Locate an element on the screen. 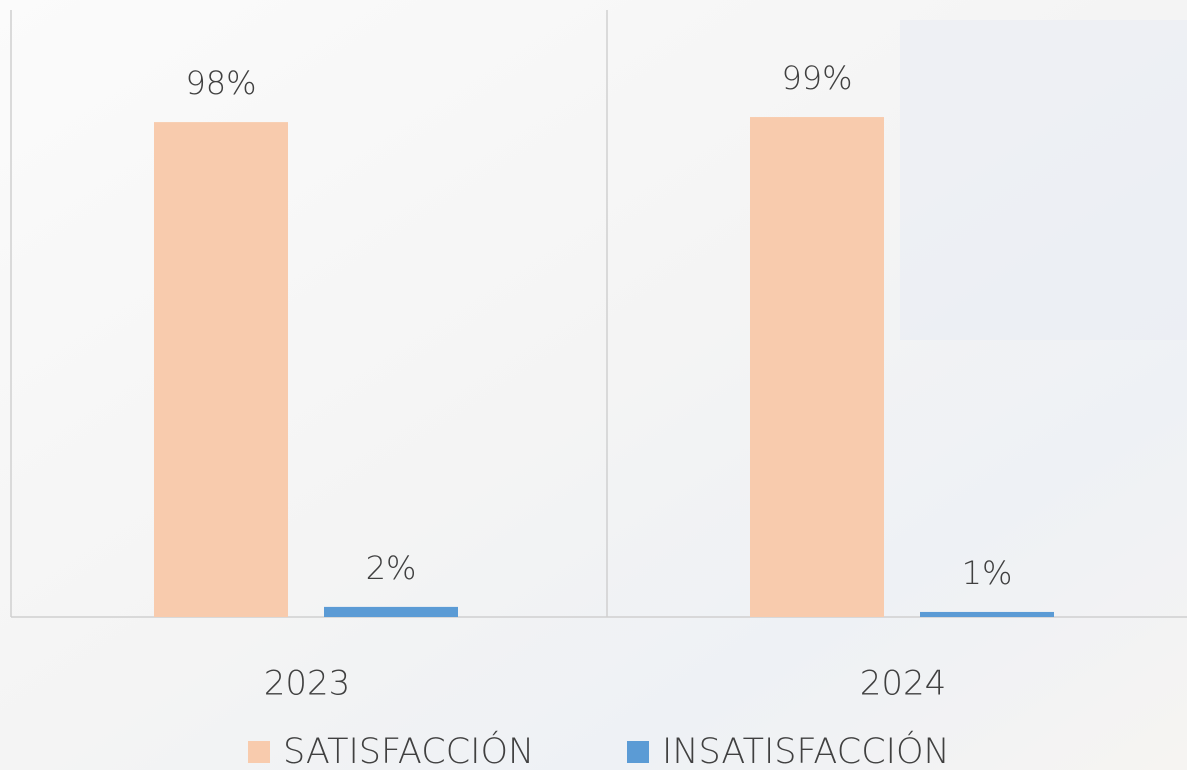  background-shape is located at coordinates (1043, 180).